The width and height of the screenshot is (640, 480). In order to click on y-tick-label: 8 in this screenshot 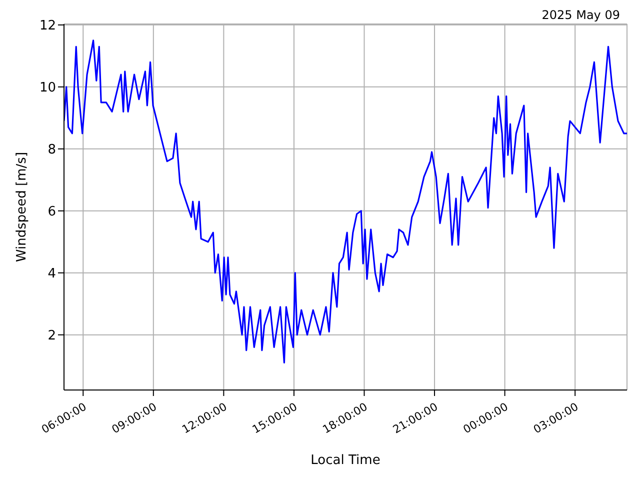, I will do `click(52, 150)`.